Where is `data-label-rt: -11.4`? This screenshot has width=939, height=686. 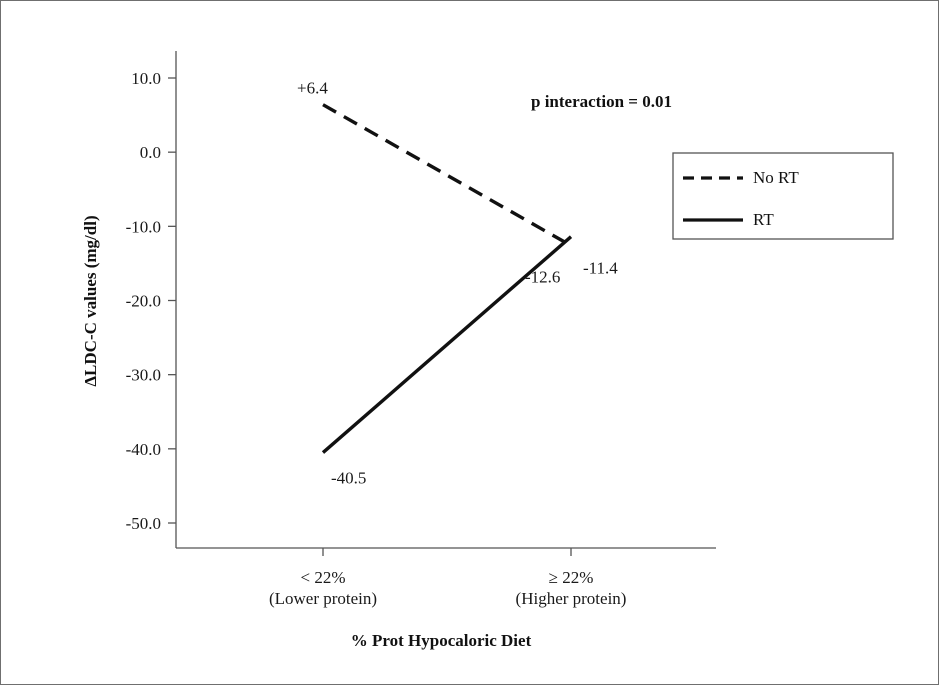
data-label-rt: -11.4 is located at coordinates (600, 268).